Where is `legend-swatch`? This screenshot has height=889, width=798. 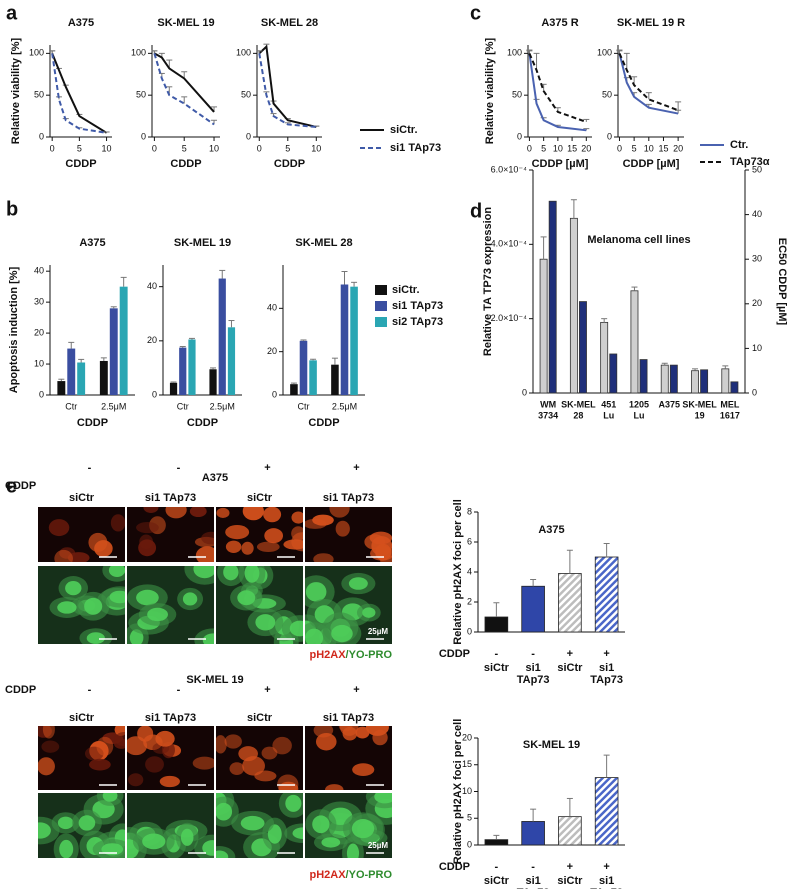 legend-swatch is located at coordinates (381, 322).